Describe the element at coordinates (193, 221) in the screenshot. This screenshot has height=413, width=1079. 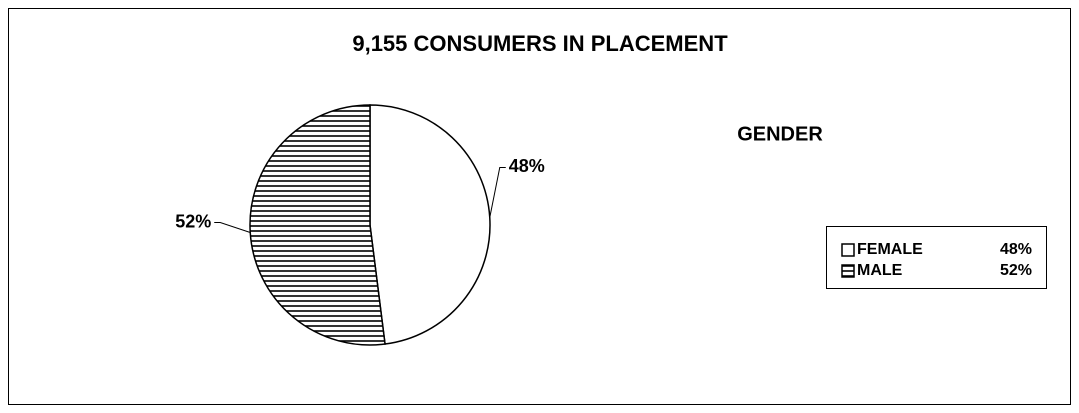
I see `data-label: 52%` at that location.